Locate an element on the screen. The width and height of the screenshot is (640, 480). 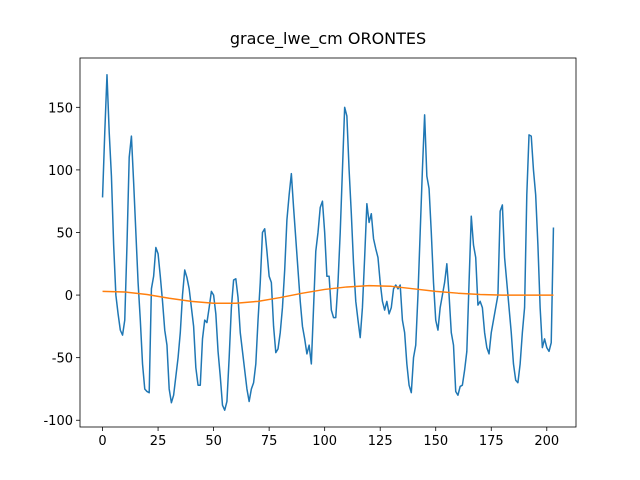
x-tick-label: 50 is located at coordinates (213, 441).